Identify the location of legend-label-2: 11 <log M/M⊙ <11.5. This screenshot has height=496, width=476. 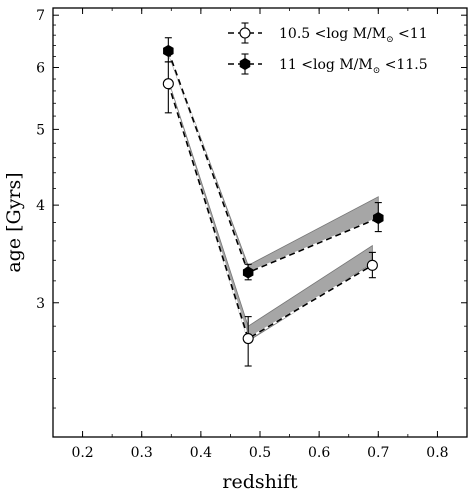
(353, 66).